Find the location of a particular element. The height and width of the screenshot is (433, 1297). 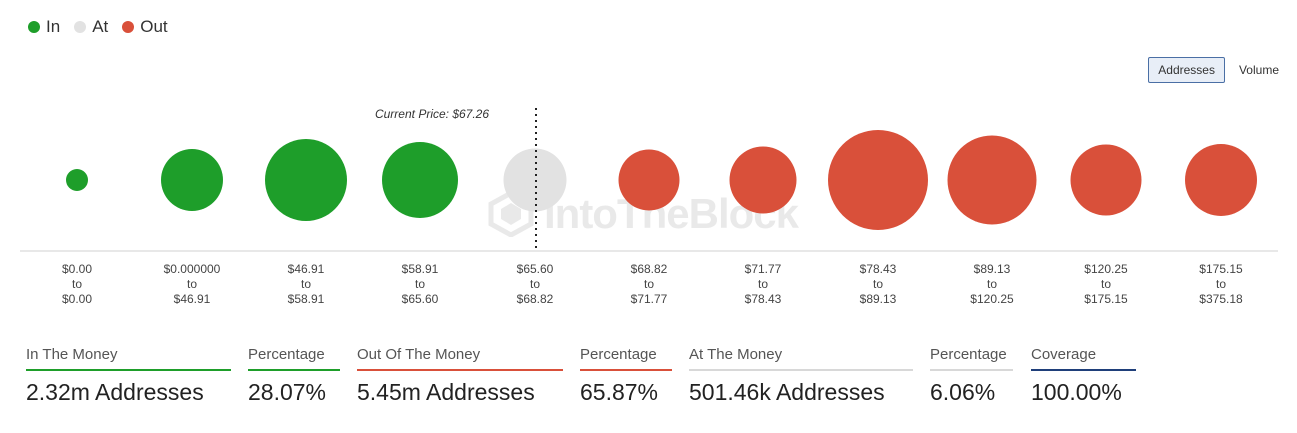

range-from-7: $78.43 is located at coordinates (878, 269).